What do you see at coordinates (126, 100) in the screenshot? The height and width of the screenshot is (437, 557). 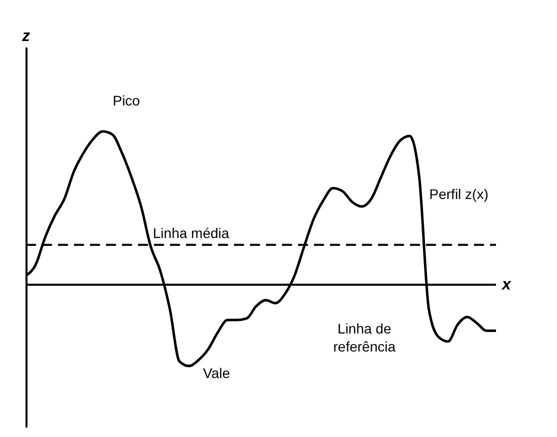 I see `text: Pico` at bounding box center [126, 100].